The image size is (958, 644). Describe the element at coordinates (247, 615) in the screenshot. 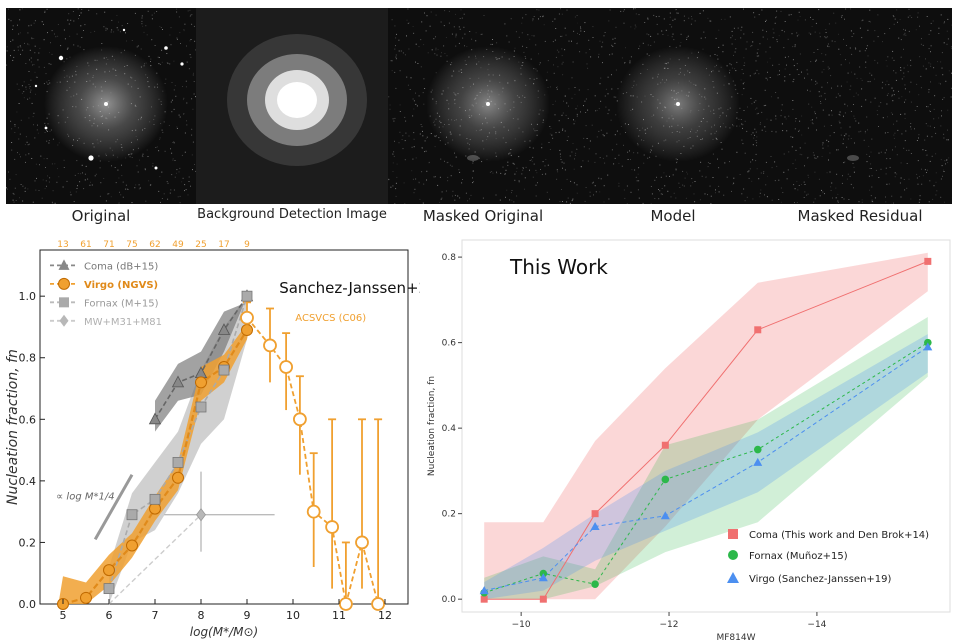

I see `x-tick-label: 9` at that location.